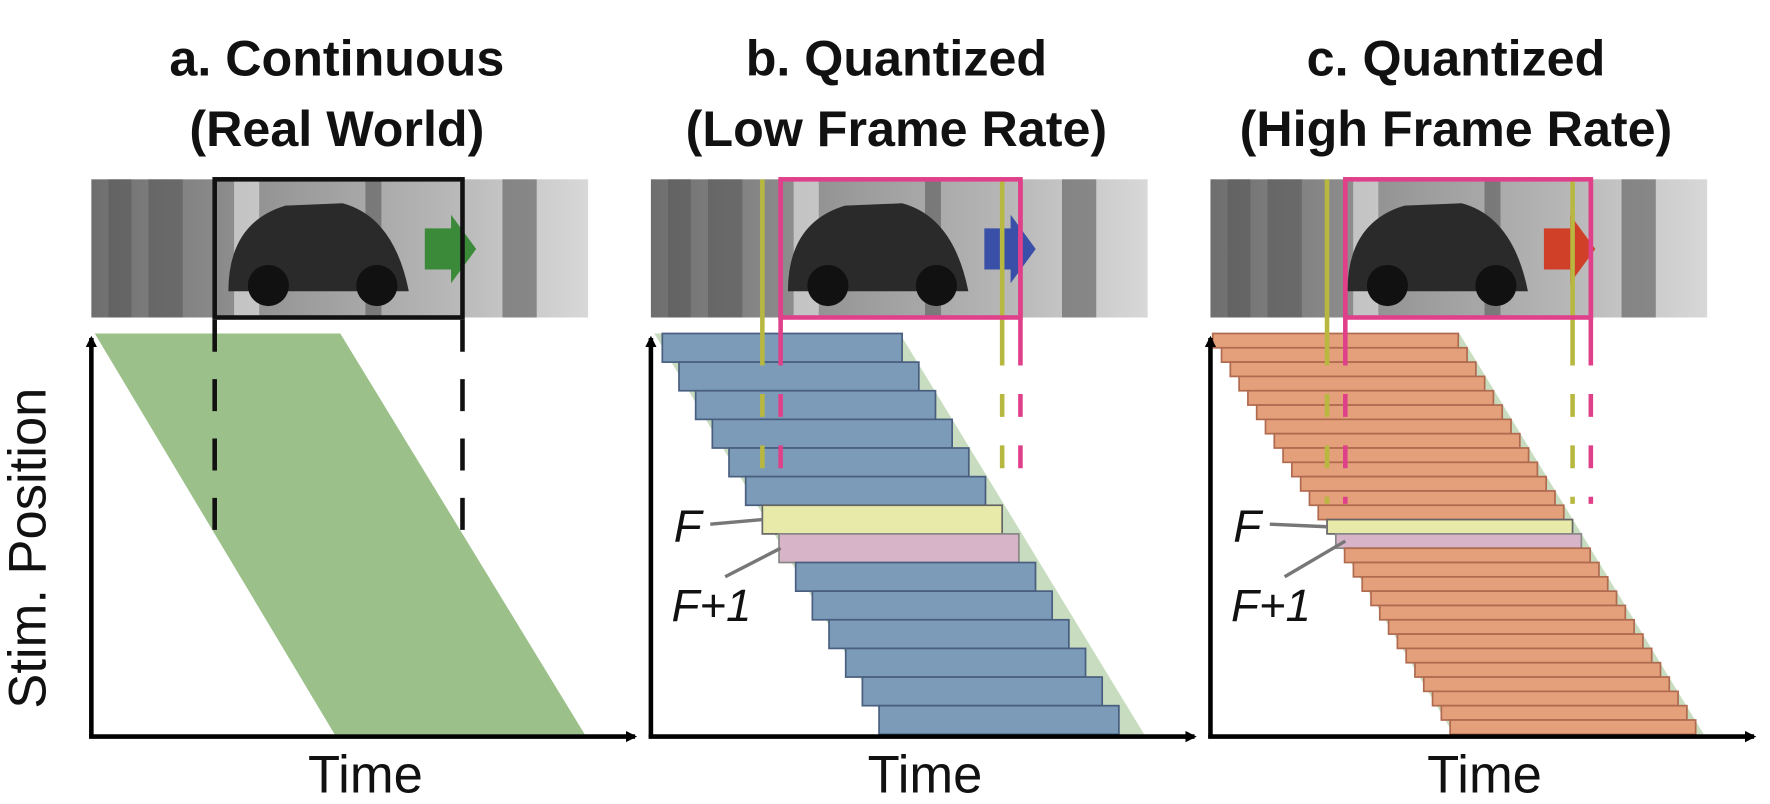 The image size is (1770, 804). I want to click on y-axis-label: Stim. Position, so click(29, 548).